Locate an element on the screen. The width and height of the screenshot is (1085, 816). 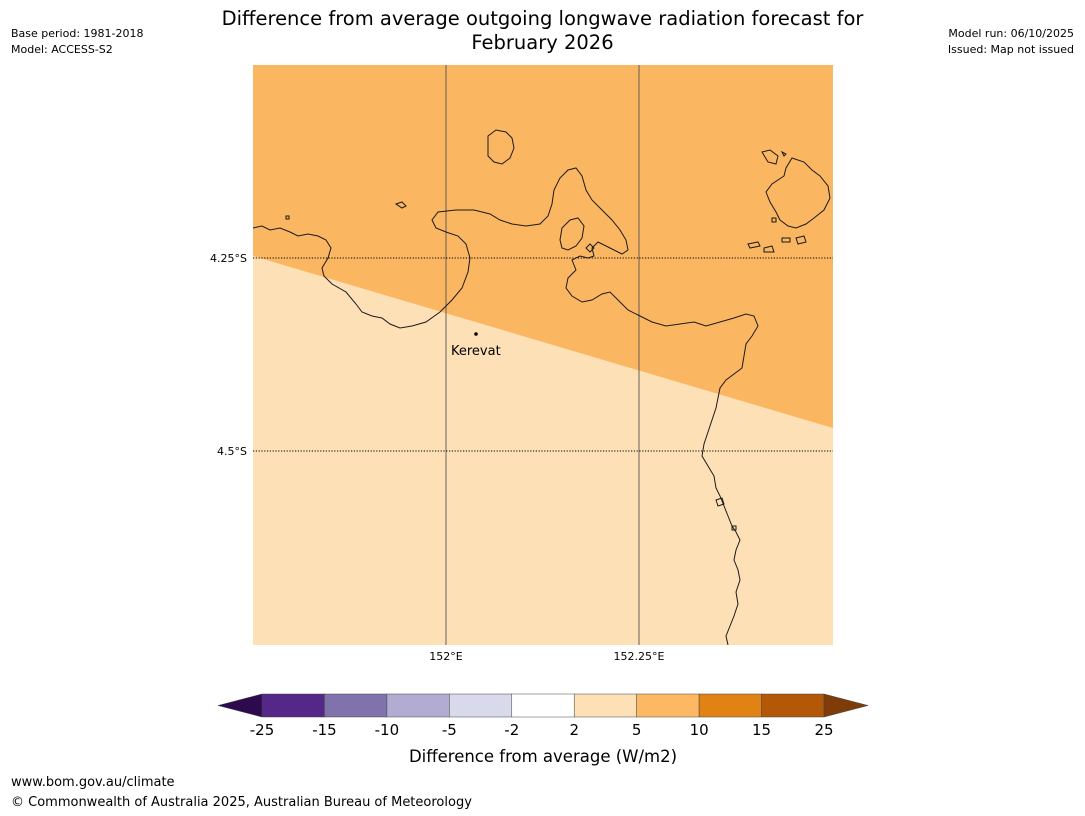
longitude-label-152e: 152°E is located at coordinates (445, 656).